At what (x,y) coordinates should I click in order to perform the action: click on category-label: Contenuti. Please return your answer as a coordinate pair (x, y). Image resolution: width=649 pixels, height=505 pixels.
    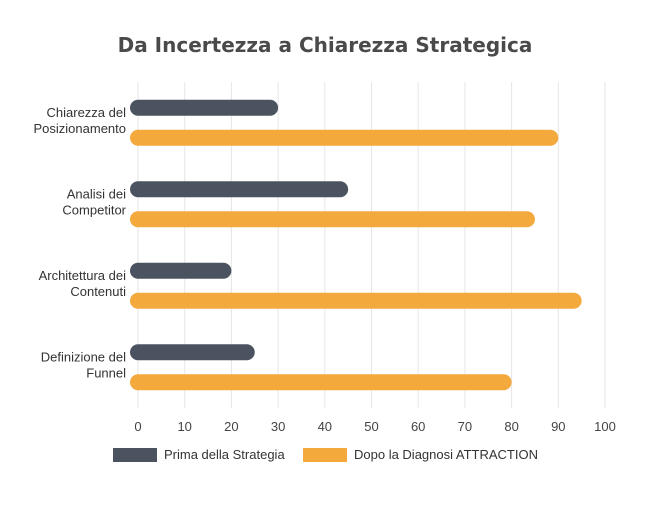
    Looking at the image, I should click on (98, 291).